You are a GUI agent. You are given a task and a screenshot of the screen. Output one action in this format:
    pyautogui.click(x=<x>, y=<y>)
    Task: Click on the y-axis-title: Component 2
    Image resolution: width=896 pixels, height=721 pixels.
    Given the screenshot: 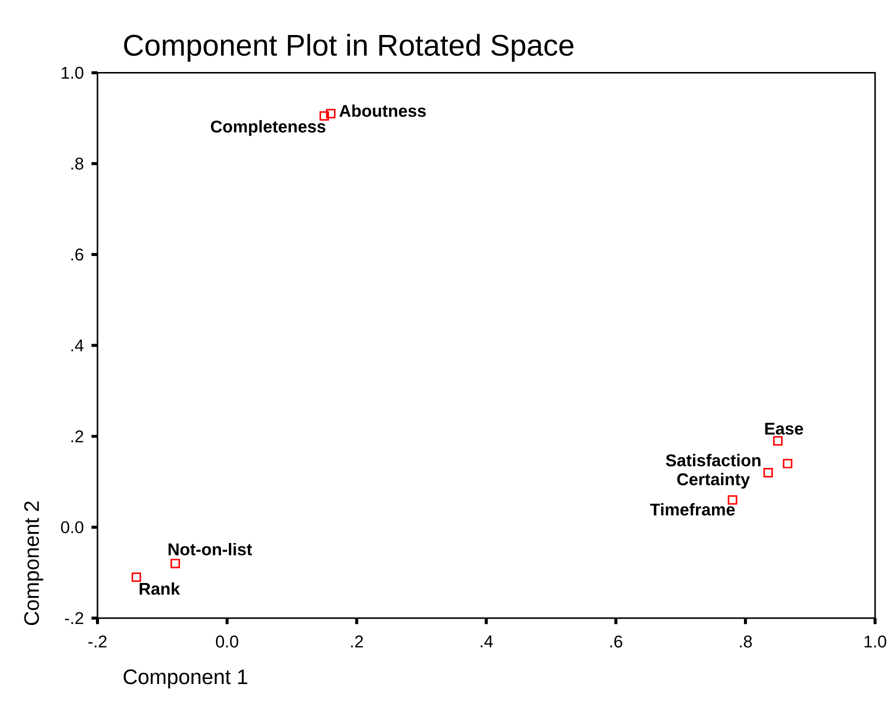 What is the action you would take?
    pyautogui.click(x=34, y=564)
    